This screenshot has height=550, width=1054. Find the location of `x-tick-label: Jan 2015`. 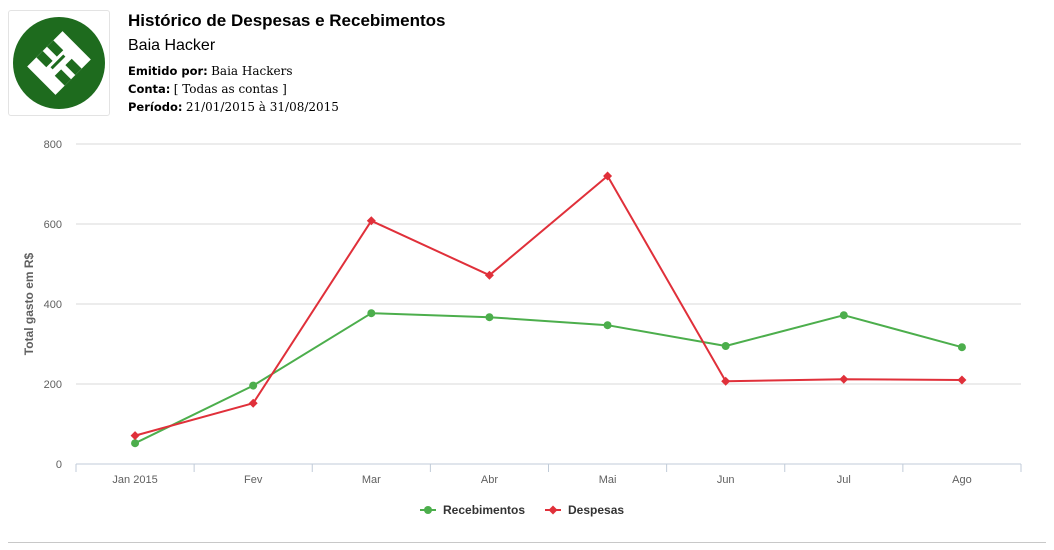

x-tick-label: Jan 2015 is located at coordinates (134, 480).